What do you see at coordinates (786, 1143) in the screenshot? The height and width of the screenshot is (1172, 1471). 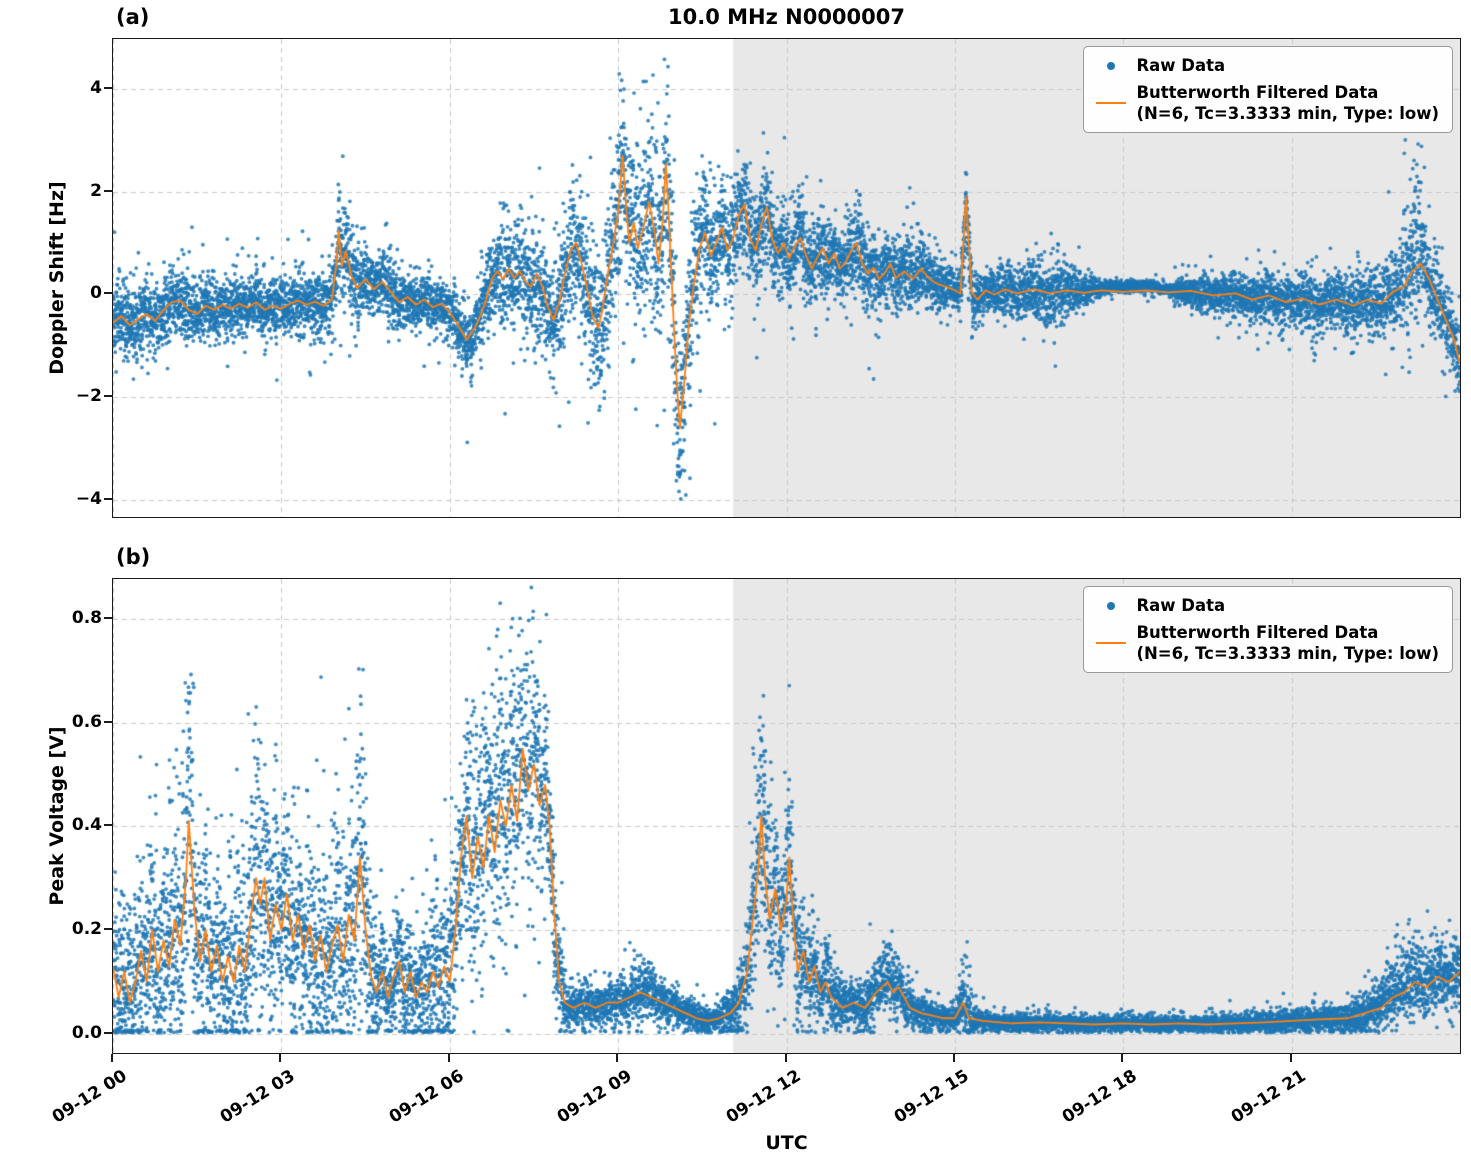 I see `x-axis-label: UTC` at bounding box center [786, 1143].